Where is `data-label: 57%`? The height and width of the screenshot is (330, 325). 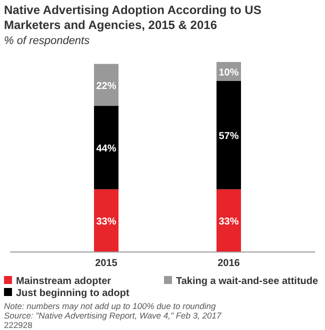
data-label: 57% is located at coordinates (228, 136).